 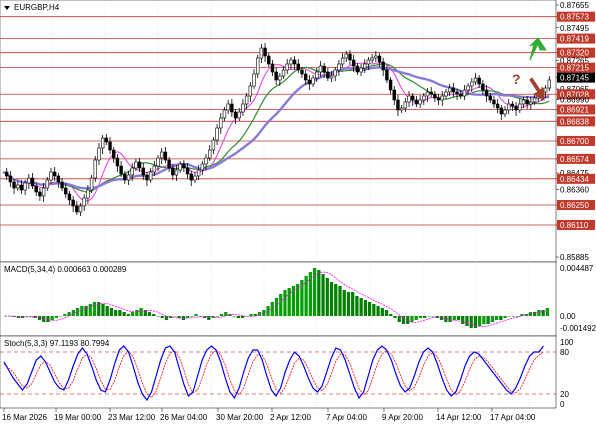 I want to click on time-label: 9 Apr 20:00, so click(x=402, y=417).